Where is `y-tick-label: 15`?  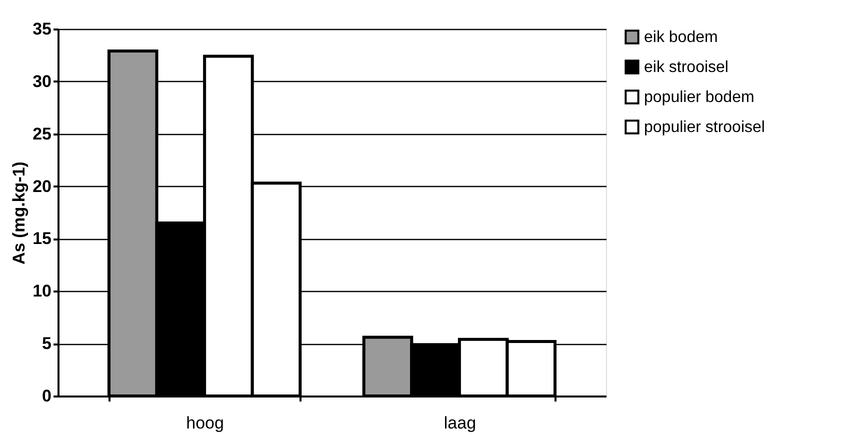 y-tick-label: 15 is located at coordinates (42, 238).